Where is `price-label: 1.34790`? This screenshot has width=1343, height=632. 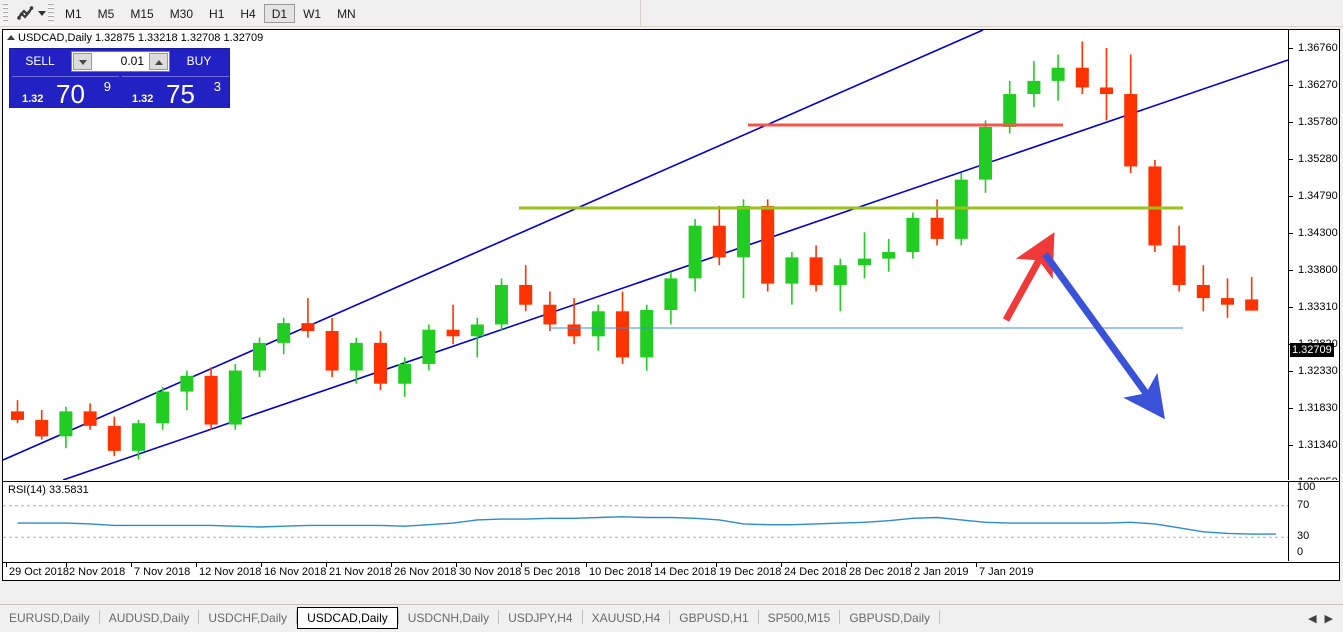
price-label: 1.34790 is located at coordinates (1318, 196).